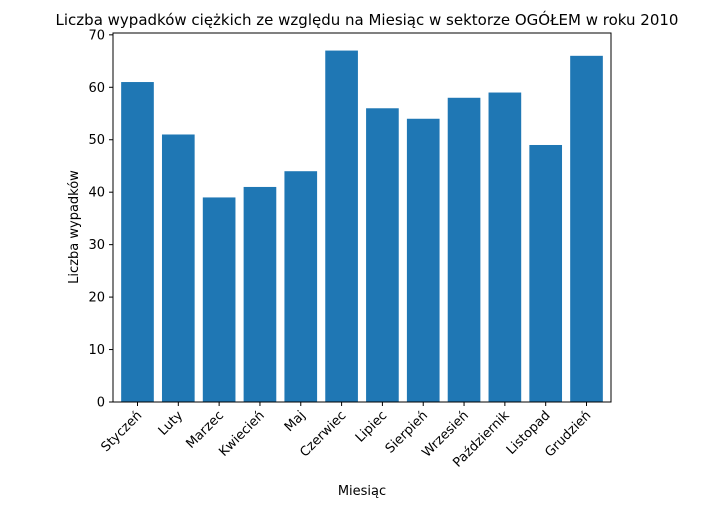 The width and height of the screenshot is (724, 508). What do you see at coordinates (96, 245) in the screenshot?
I see `y-tick-label: 30` at bounding box center [96, 245].